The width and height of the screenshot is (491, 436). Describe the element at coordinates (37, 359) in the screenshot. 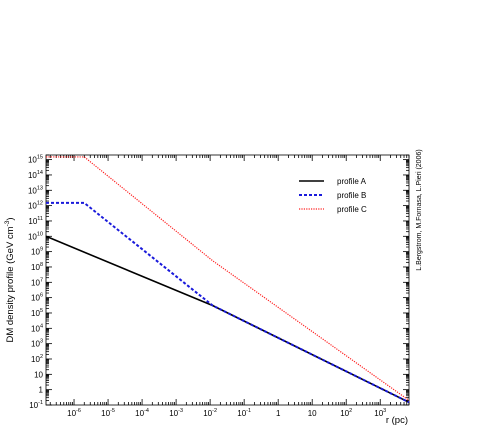

I see `y-tick-label: 10²` at that location.